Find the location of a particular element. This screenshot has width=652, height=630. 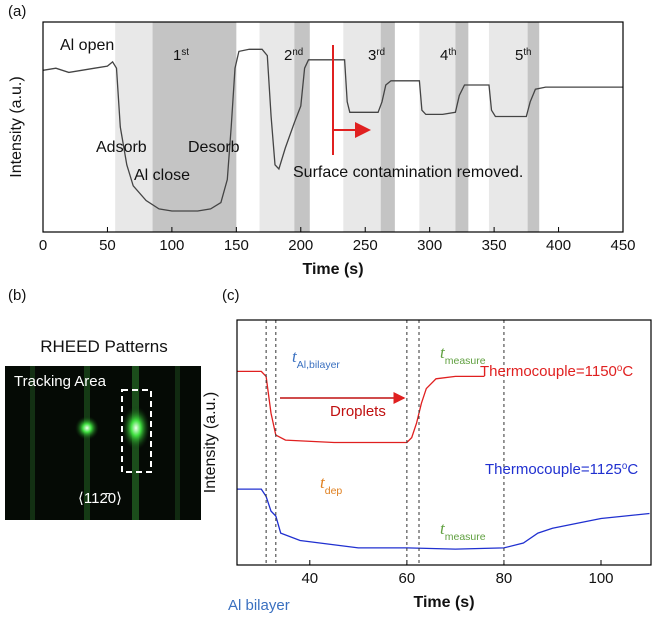

annotation-part: dep is located at coordinates (334, 491).